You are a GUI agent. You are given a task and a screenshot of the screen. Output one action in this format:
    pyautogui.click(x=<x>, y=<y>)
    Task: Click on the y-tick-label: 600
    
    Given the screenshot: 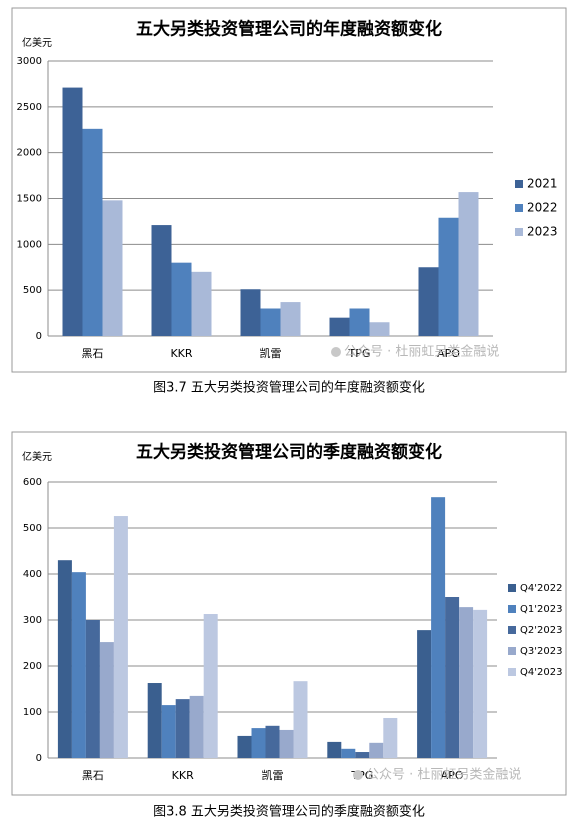 What is the action you would take?
    pyautogui.click(x=32, y=482)
    